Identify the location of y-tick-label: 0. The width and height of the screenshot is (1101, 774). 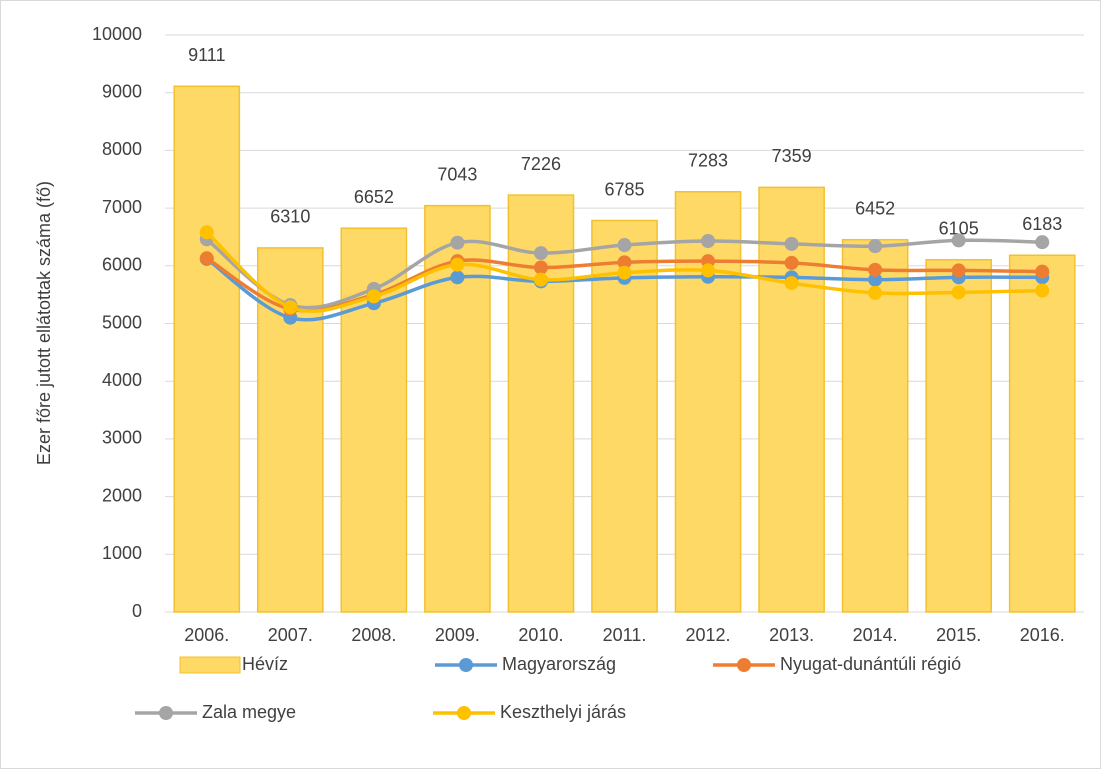
(137, 611).